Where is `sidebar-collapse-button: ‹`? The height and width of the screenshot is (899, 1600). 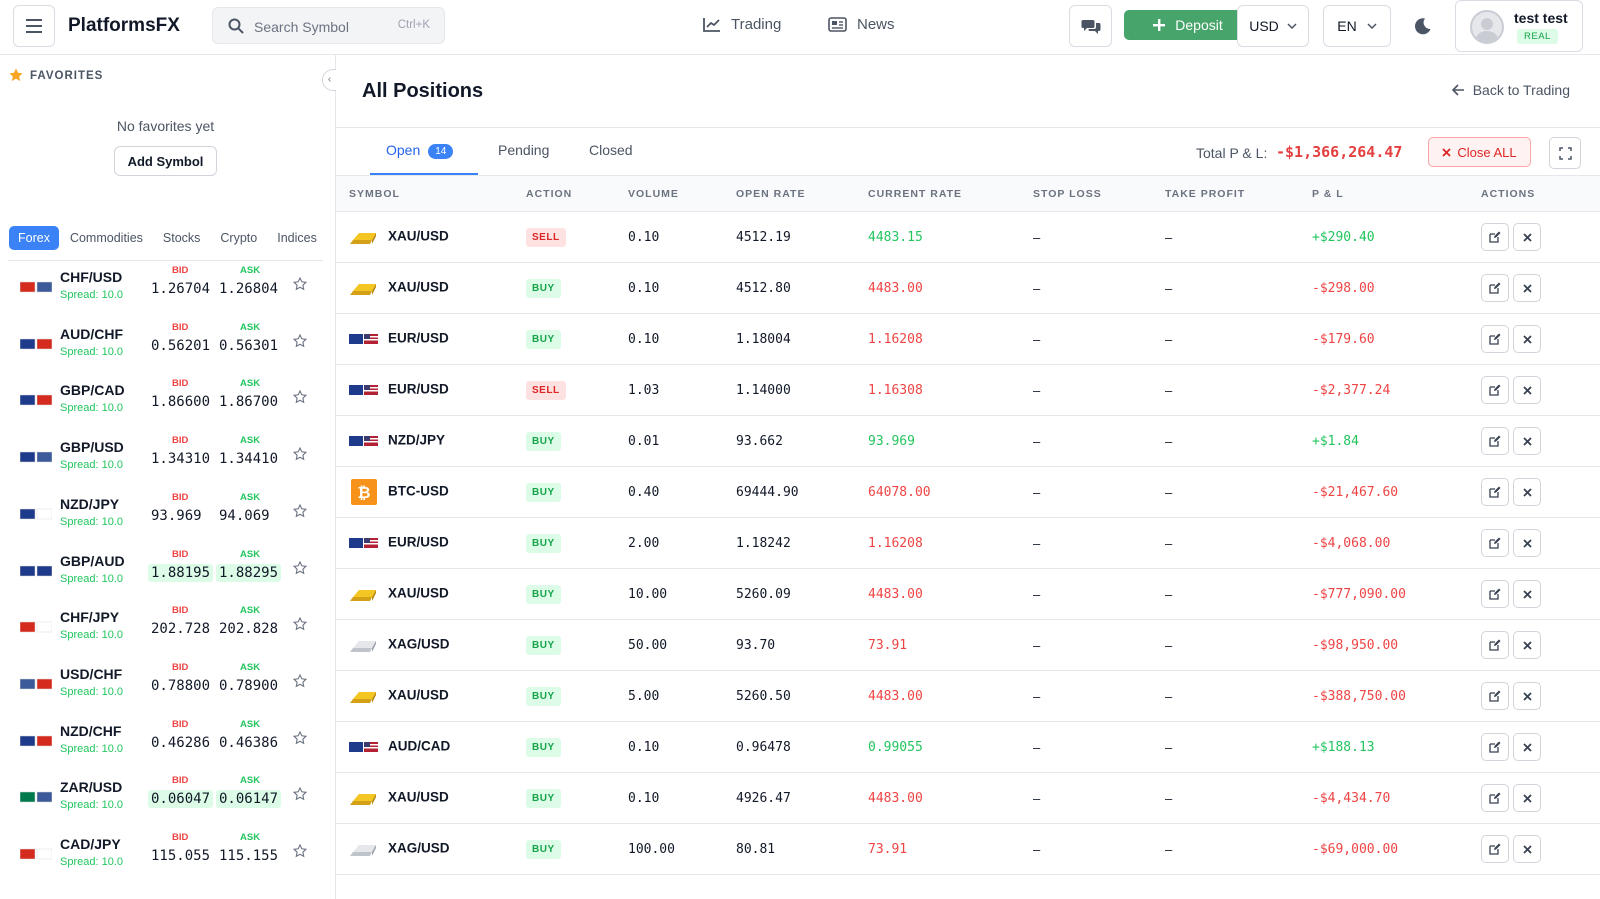
sidebar-collapse-button: ‹ is located at coordinates (329, 80).